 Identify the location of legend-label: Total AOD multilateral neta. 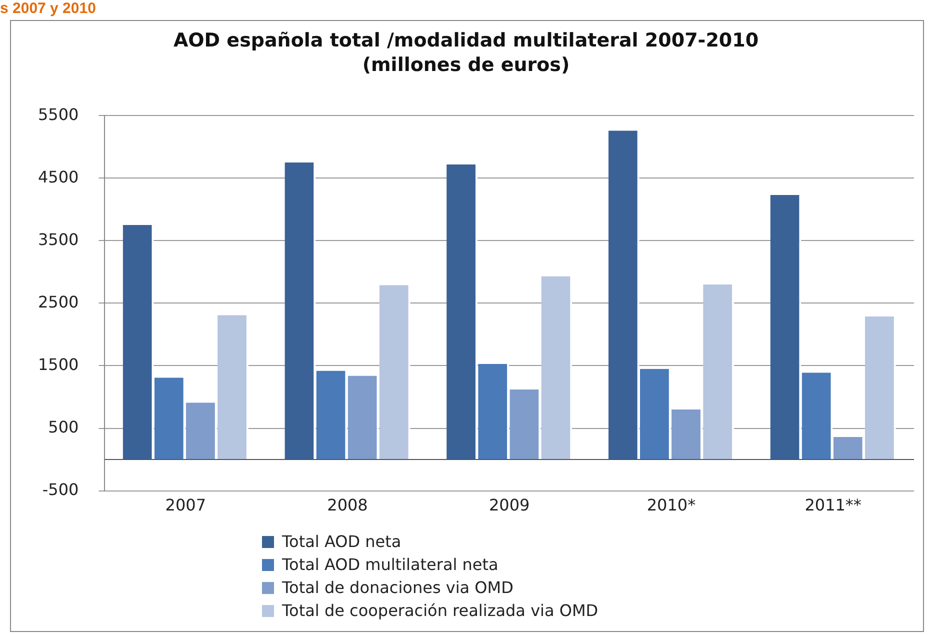
(390, 565).